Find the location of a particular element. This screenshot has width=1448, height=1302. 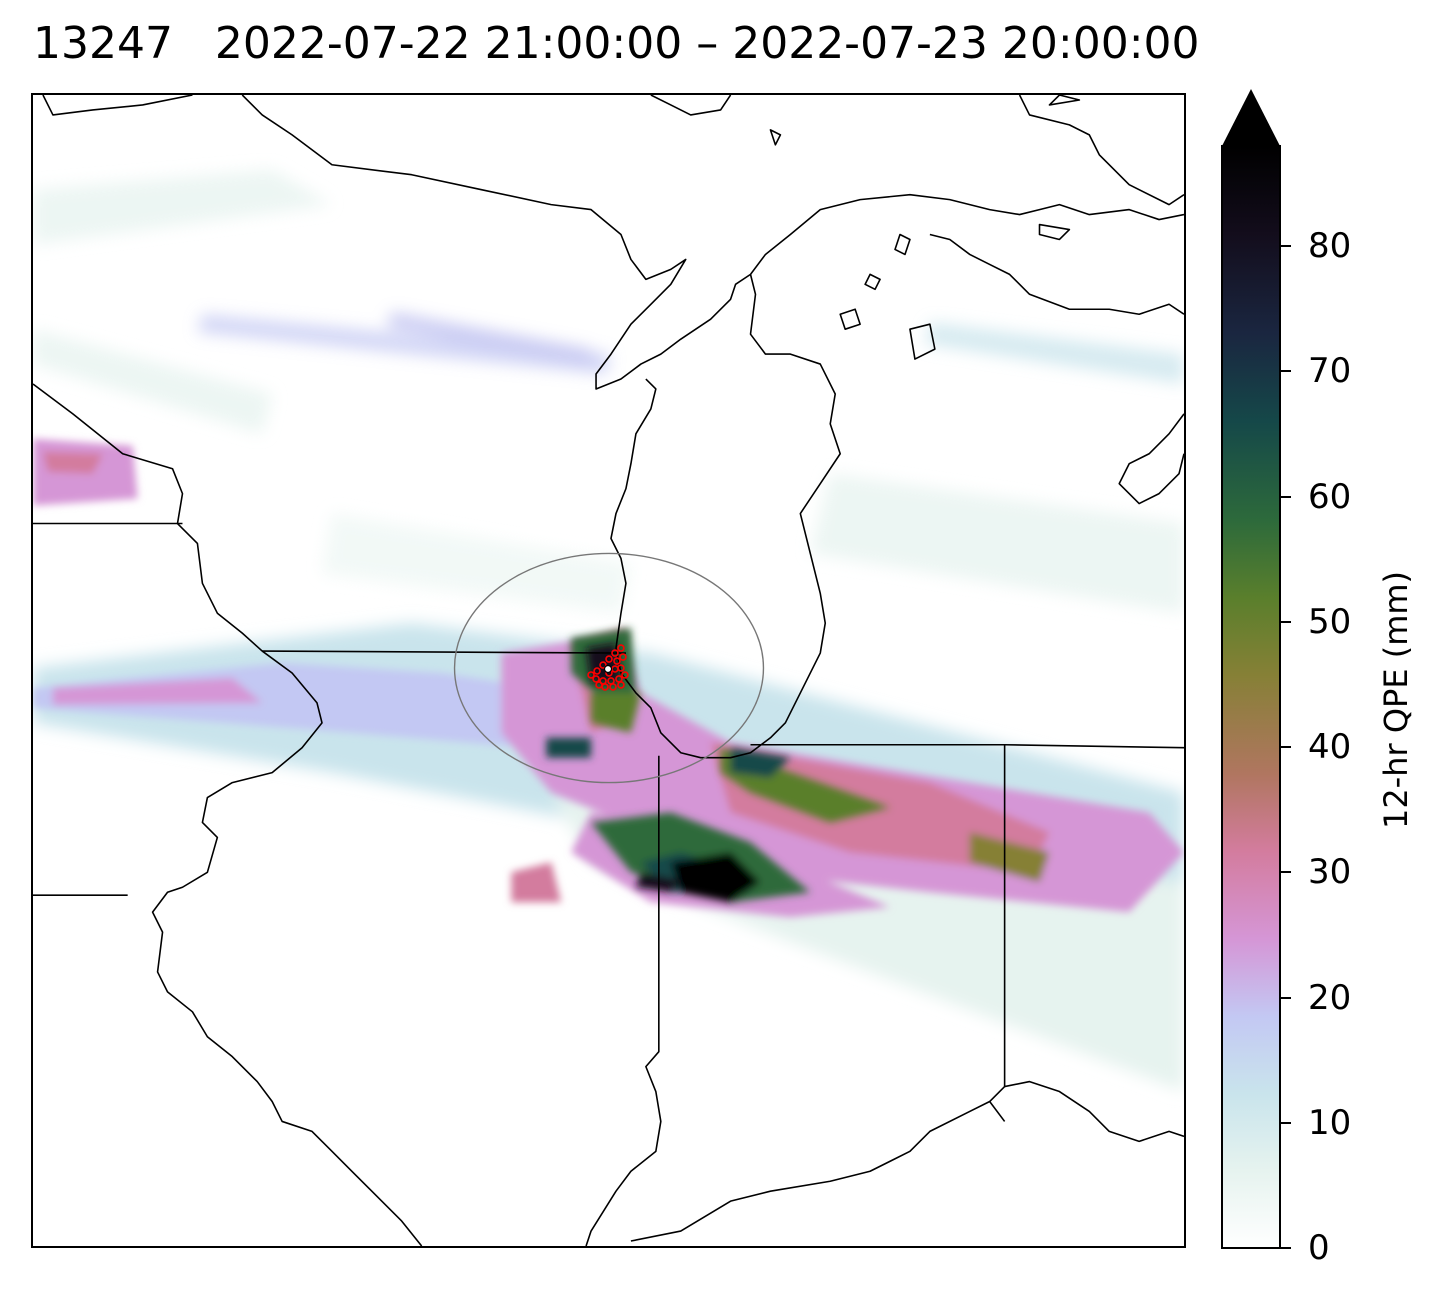

colorbar-extend-arrow is located at coordinates (1251, 117).